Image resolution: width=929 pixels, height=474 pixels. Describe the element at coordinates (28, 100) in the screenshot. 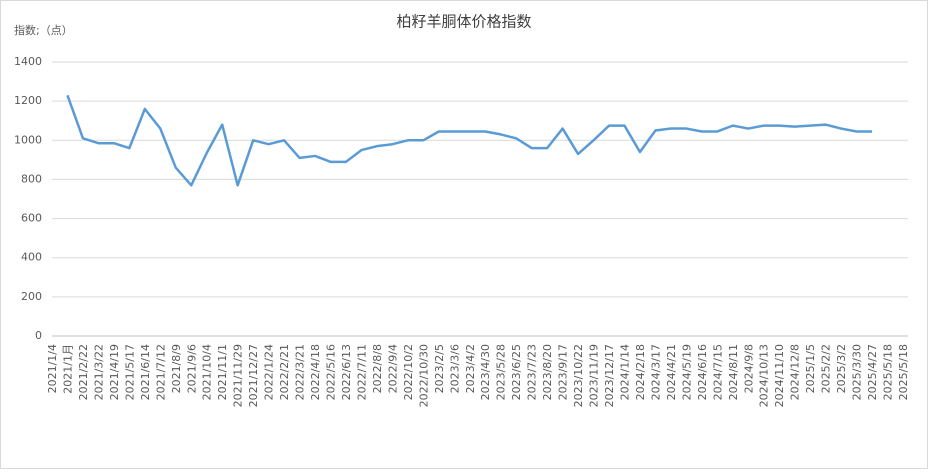

I see `y-tick-label: 1200` at that location.